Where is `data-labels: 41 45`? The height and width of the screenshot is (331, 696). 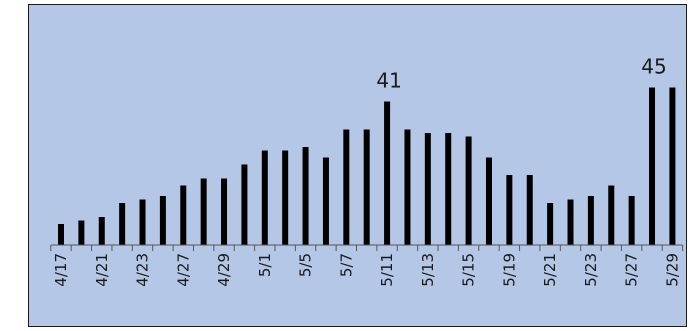 data-labels: 41 45 is located at coordinates (521, 74).